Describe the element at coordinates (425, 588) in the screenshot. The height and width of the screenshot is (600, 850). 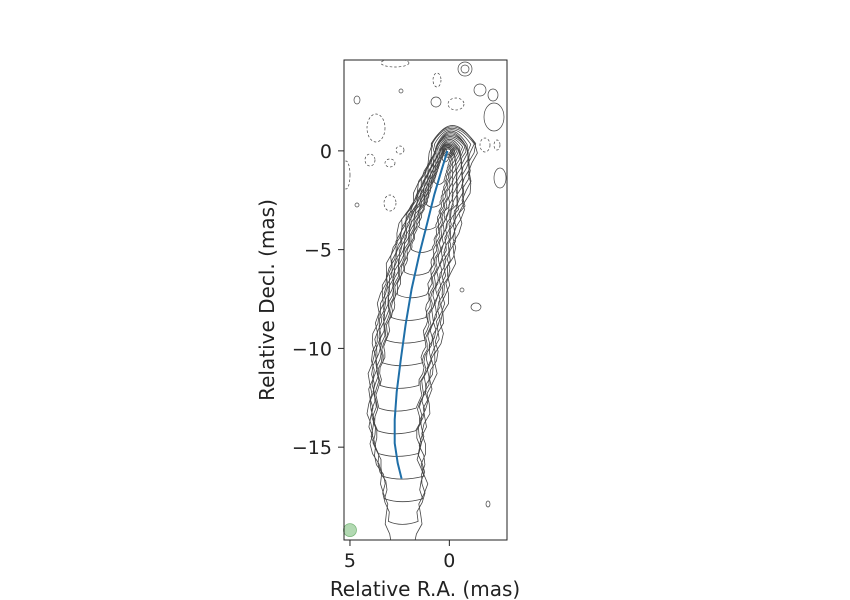
I see `x-axis-label: Relative R.A. (mas)` at that location.